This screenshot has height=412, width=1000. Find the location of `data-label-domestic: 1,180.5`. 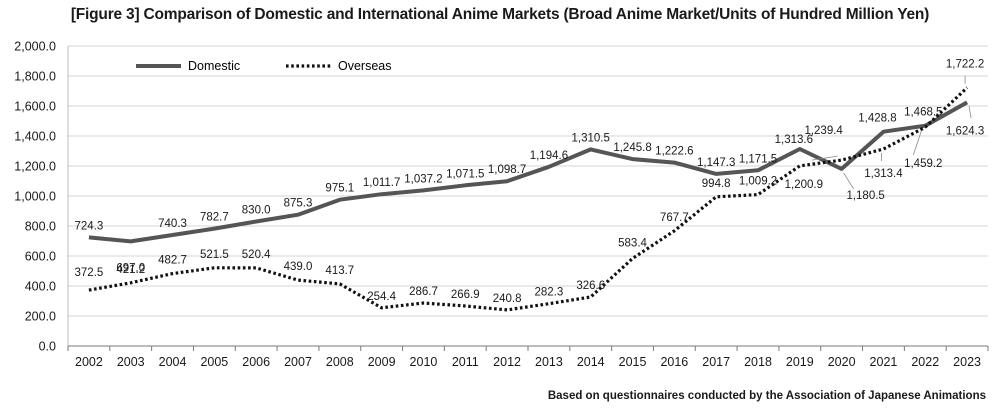

data-label-domestic: 1,180.5 is located at coordinates (865, 196).